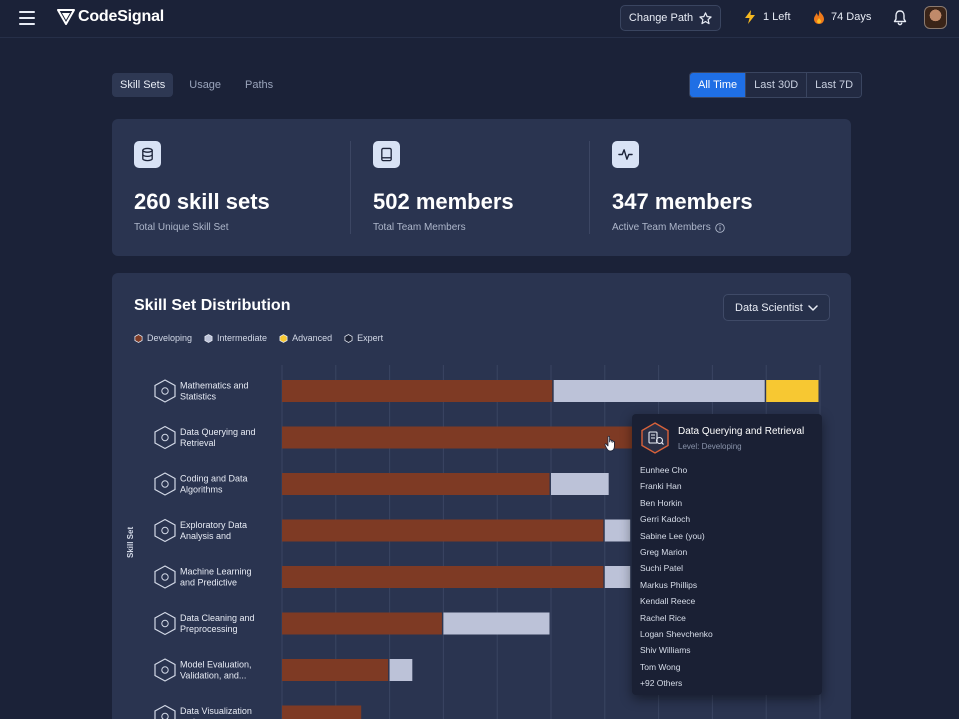 This screenshot has height=719, width=959. Describe the element at coordinates (672, 535) in the screenshot. I see `list-item: Sabine Lee (you)` at that location.